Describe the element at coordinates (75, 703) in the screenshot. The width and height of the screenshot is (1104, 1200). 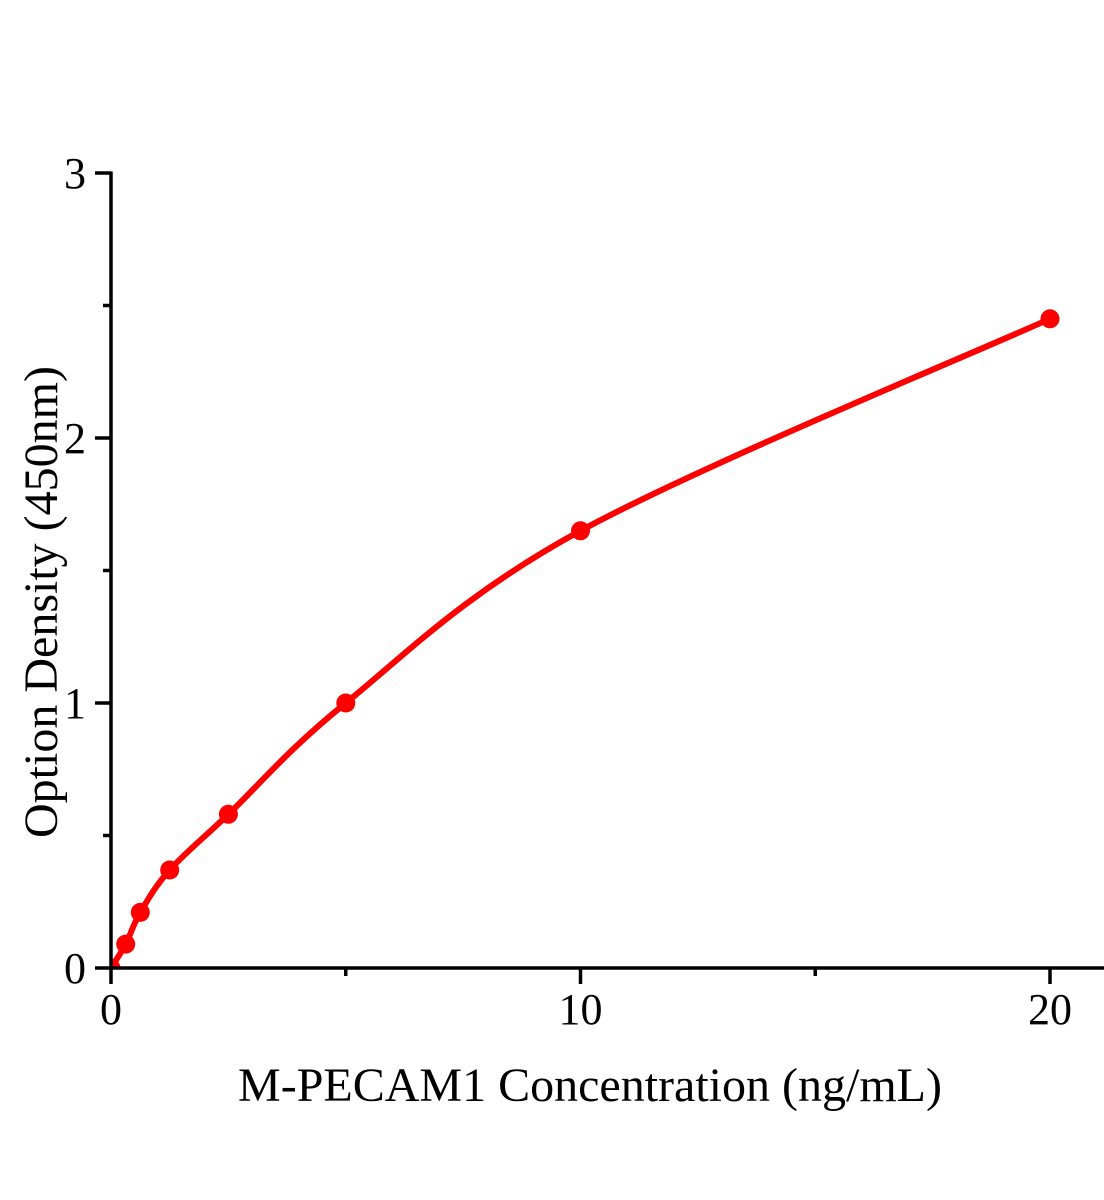
I see `y-tick-label: 1` at that location.